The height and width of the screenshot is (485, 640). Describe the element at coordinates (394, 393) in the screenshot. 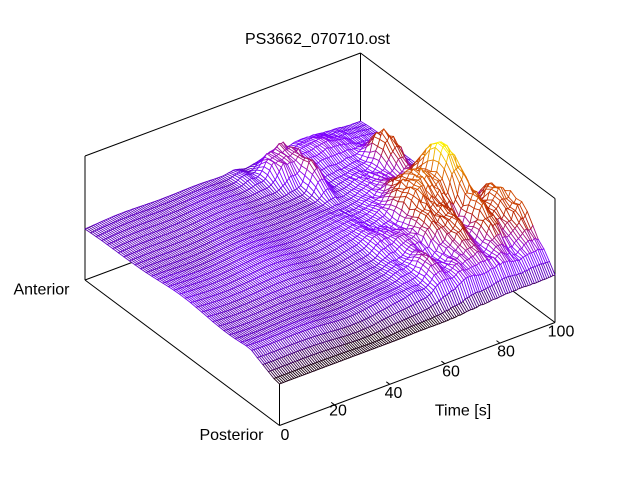

I see `svg-text: 40` at that location.